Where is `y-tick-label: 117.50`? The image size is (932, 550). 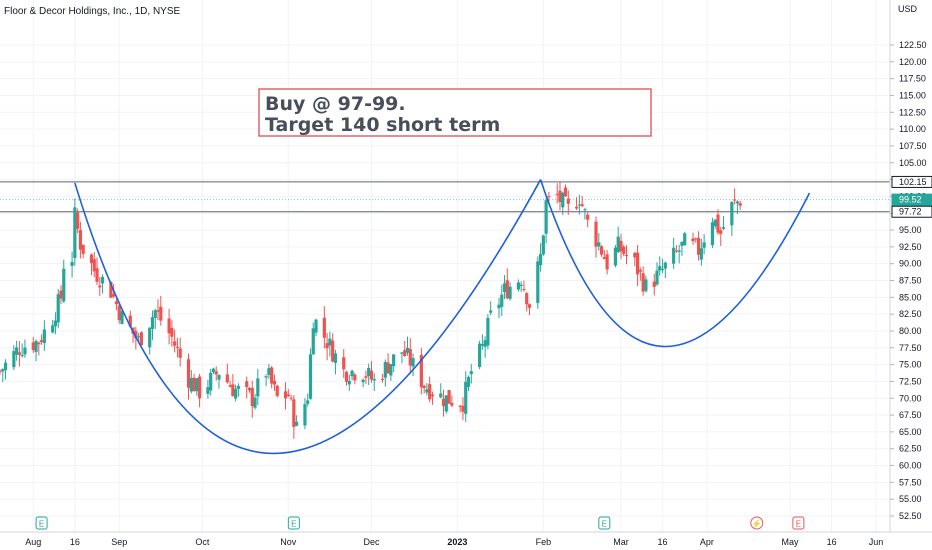 y-tick-label: 117.50 is located at coordinates (912, 79).